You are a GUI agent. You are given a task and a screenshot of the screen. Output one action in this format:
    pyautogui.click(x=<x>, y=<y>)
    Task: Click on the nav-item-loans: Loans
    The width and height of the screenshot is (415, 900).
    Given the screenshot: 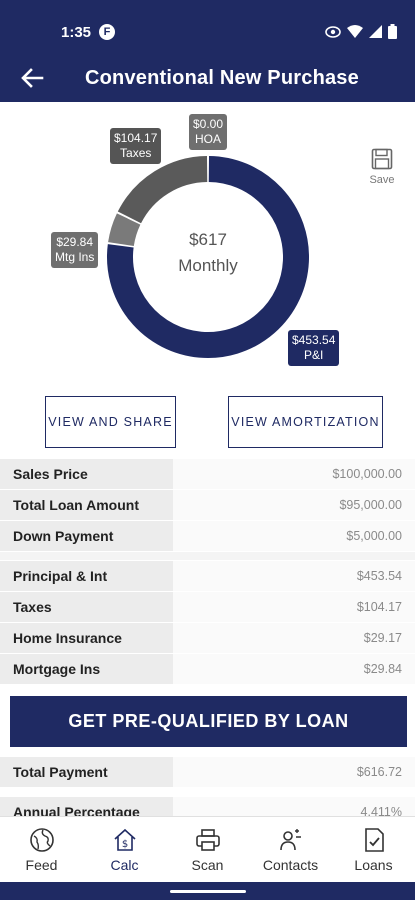 What is the action you would take?
    pyautogui.click(x=373, y=849)
    